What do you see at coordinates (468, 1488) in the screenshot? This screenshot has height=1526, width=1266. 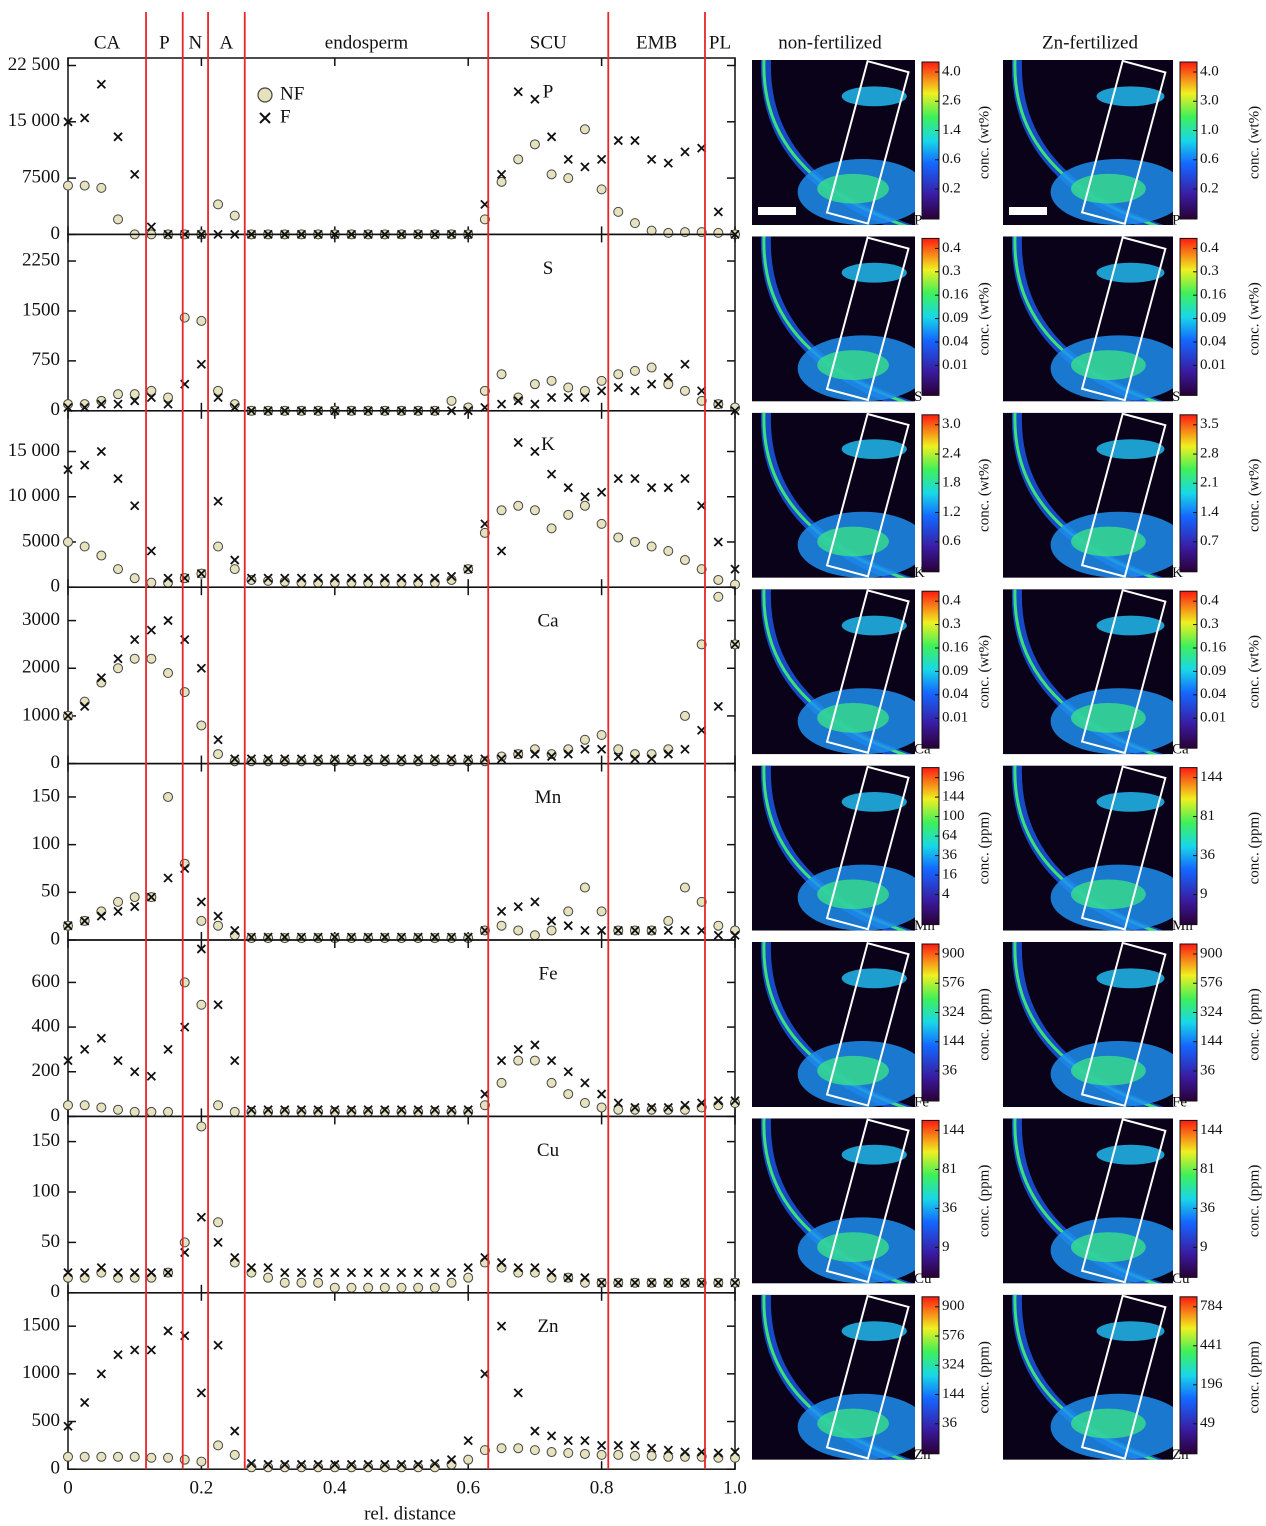 I see `x-tick-label: 0.6` at bounding box center [468, 1488].